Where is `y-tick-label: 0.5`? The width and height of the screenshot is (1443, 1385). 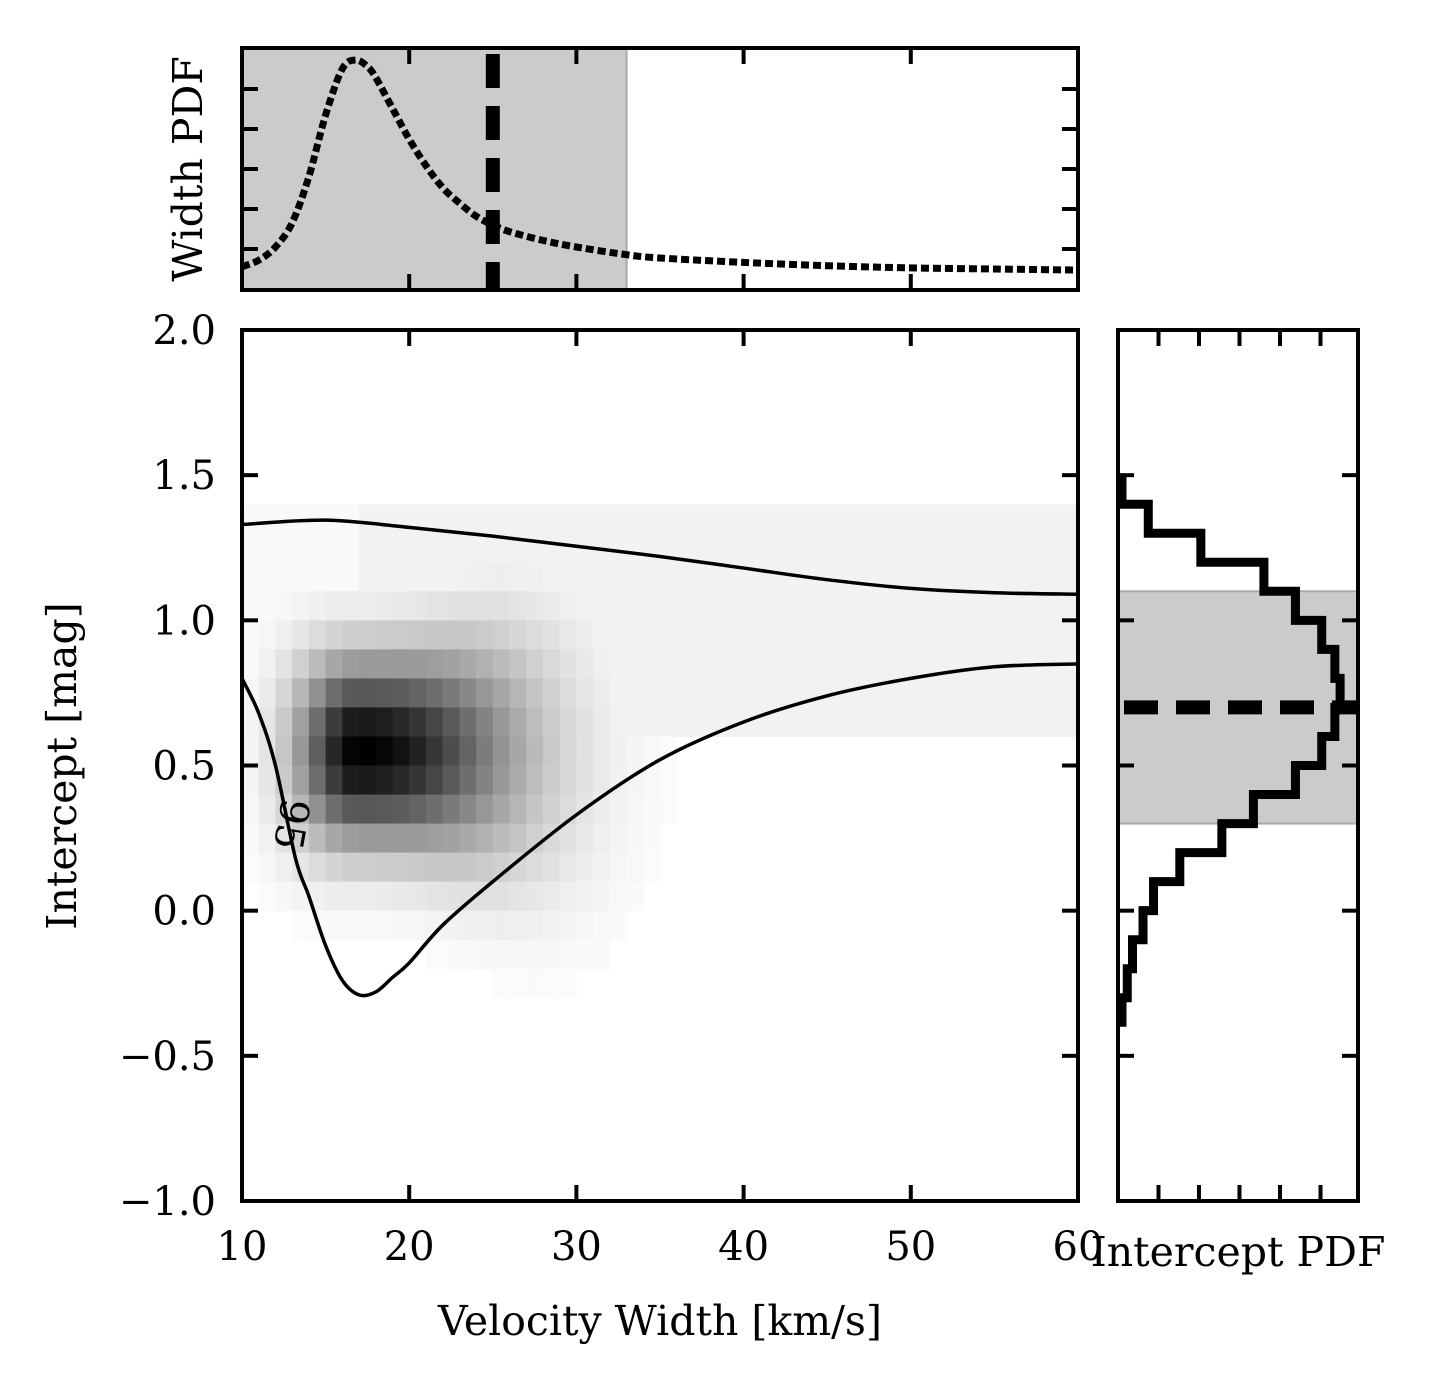 y-tick-label: 0.5 is located at coordinates (184, 767).